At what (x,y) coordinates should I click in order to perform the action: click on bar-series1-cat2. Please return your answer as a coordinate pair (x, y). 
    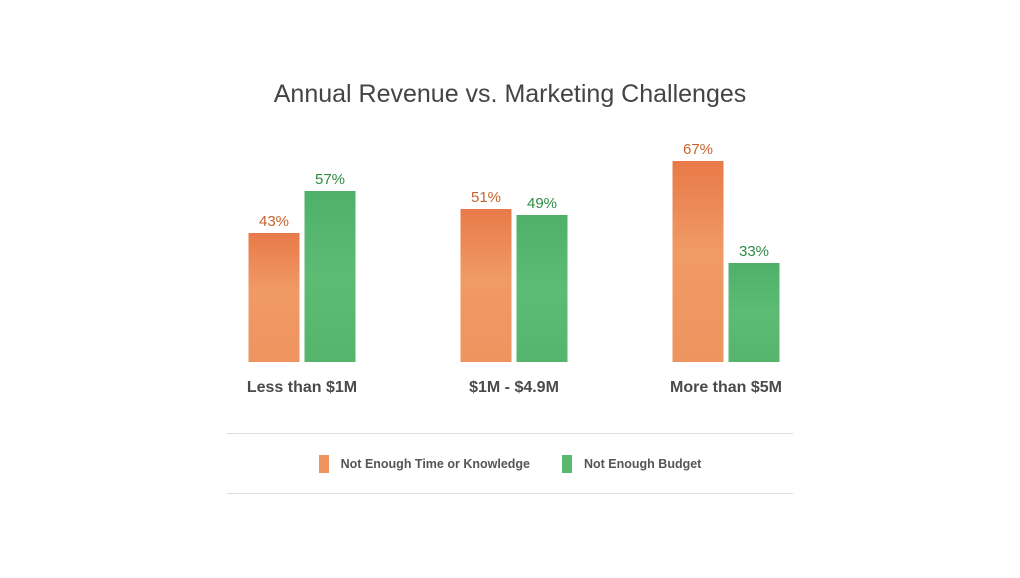
    Looking at the image, I should click on (754, 312).